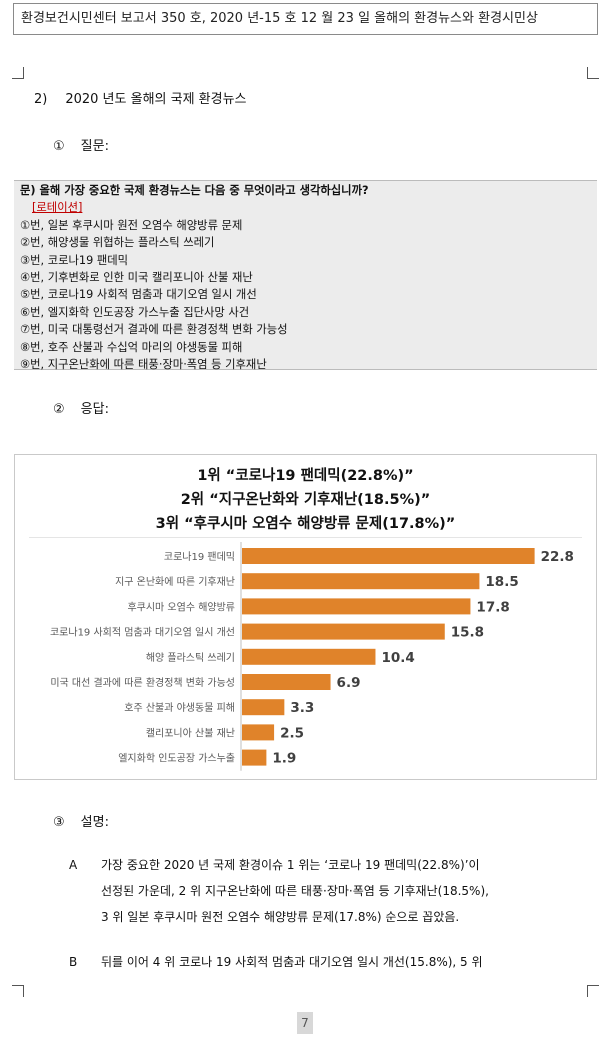  What do you see at coordinates (305, 500) in the screenshot?
I see `chart-title-line-2: 2위 “지구온난화와 기후재난(18.5%)”` at bounding box center [305, 500].